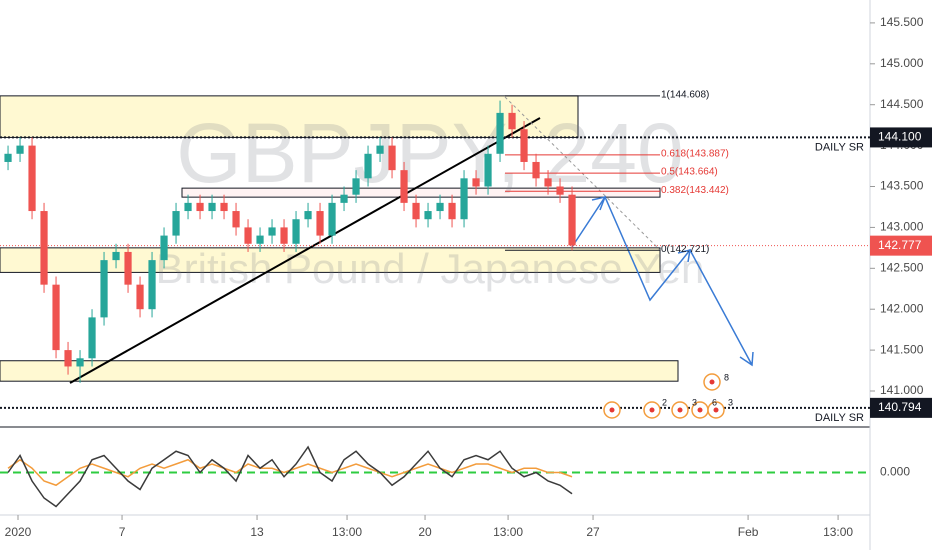  I want to click on watermark-subtitle: British Pound / Japanese Yen, so click(430, 268).